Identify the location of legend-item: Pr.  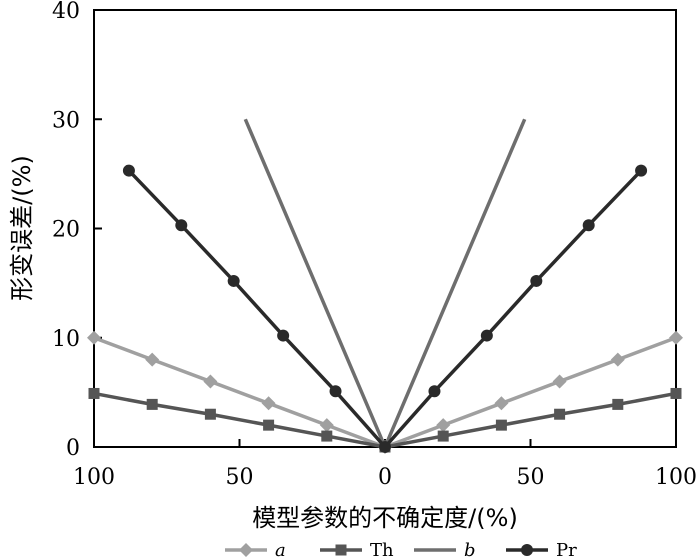
(541, 549).